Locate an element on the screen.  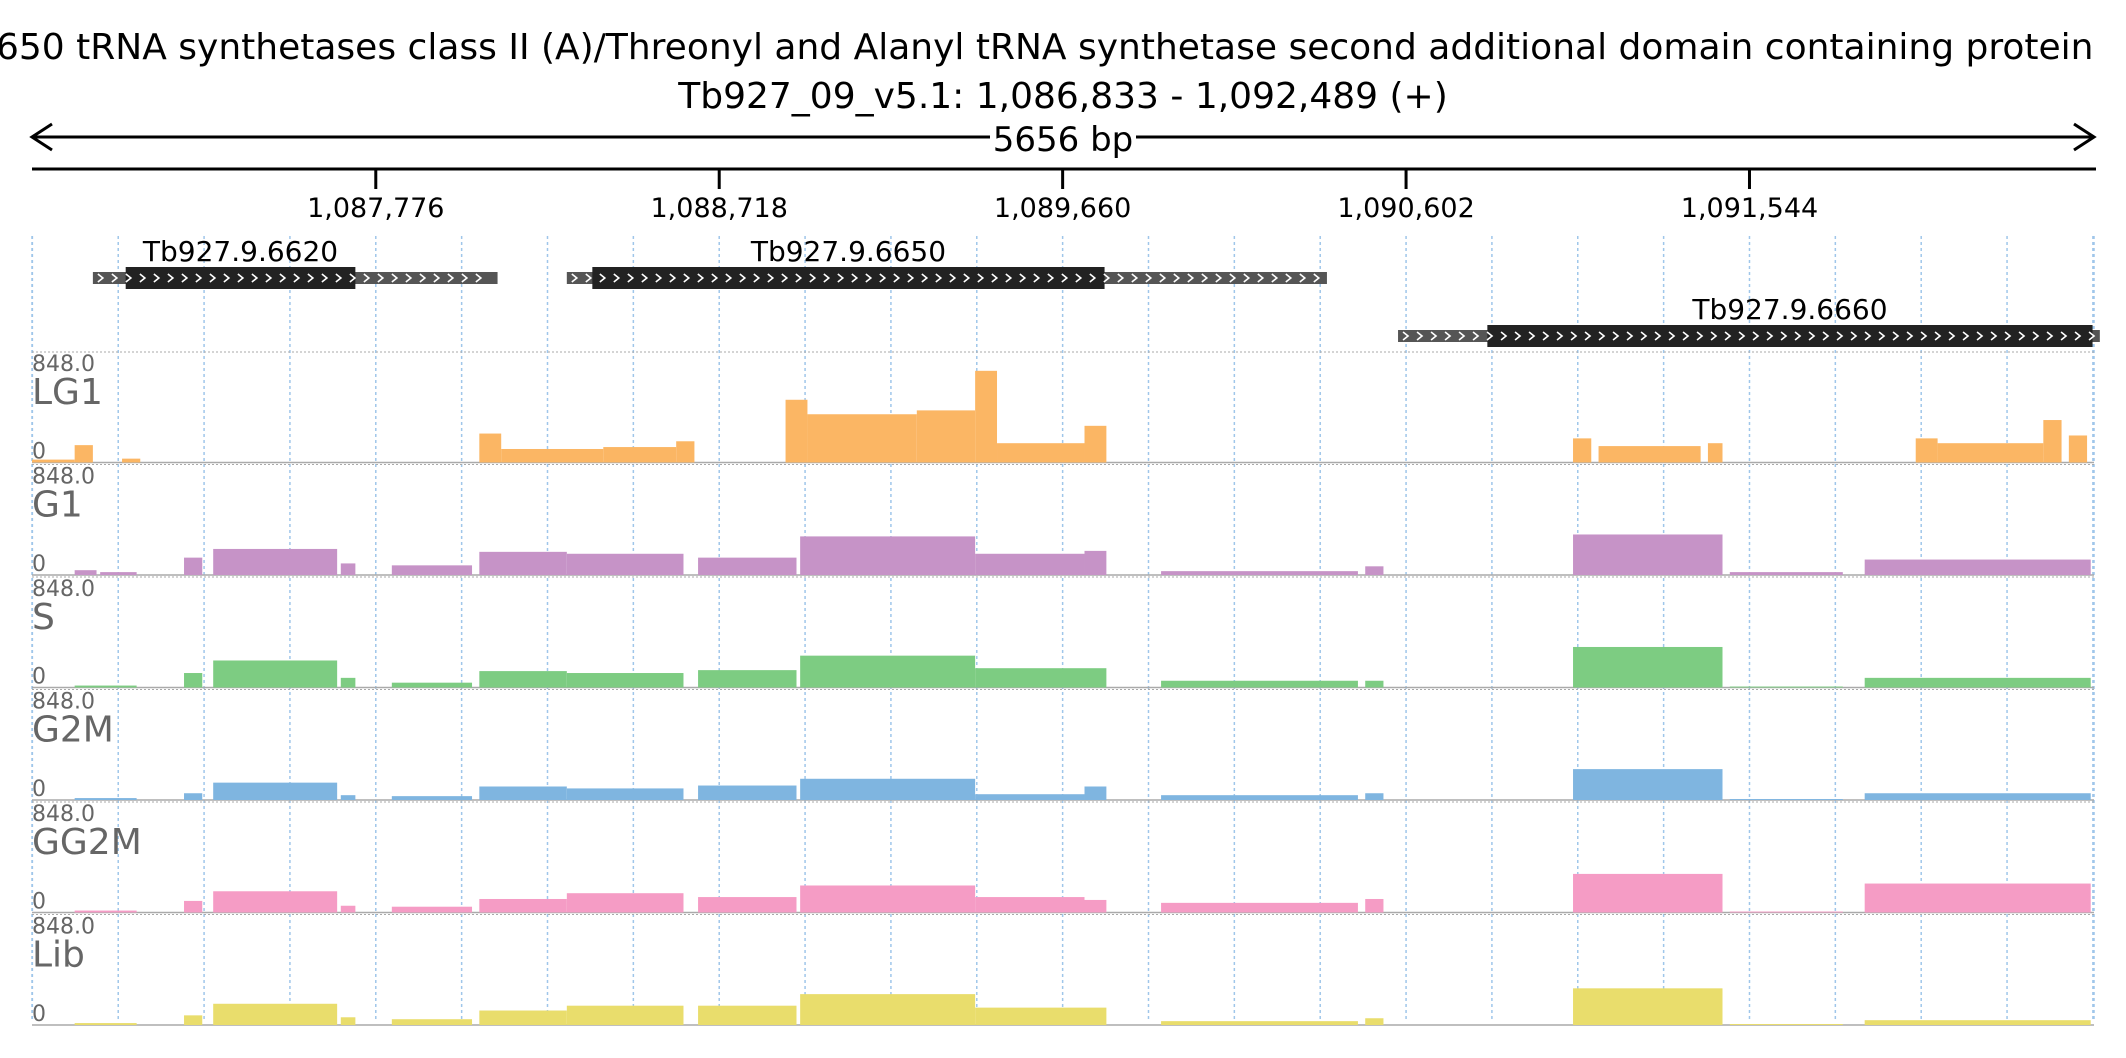
locus-coordinates: Tb927_09_v5.1: 1,086,833 - 1,092,489 (+) is located at coordinates (1062, 96).